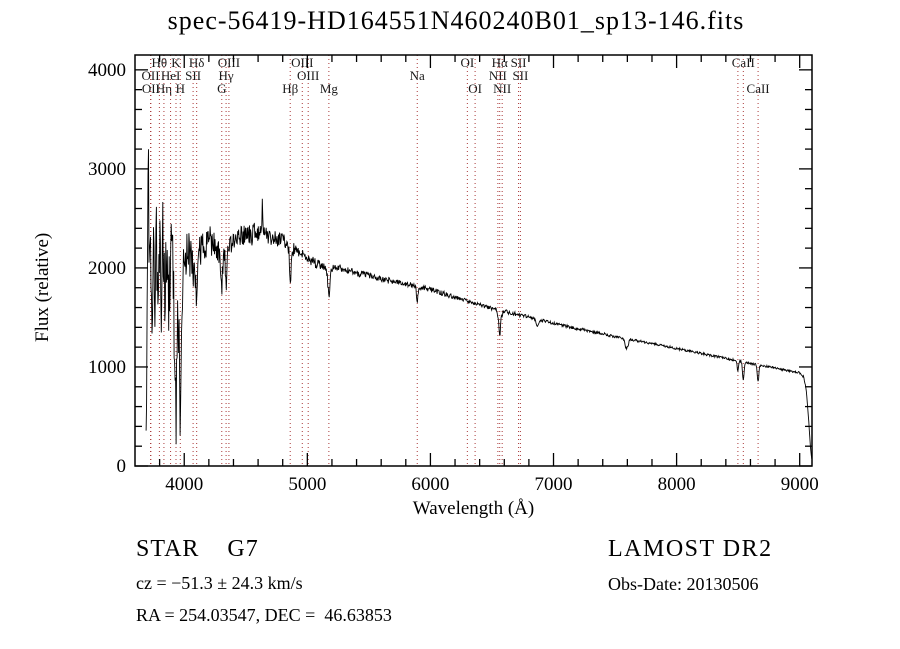 The height and width of the screenshot is (649, 900). What do you see at coordinates (502, 88) in the screenshot?
I see `spectral-line-label: NII` at bounding box center [502, 88].